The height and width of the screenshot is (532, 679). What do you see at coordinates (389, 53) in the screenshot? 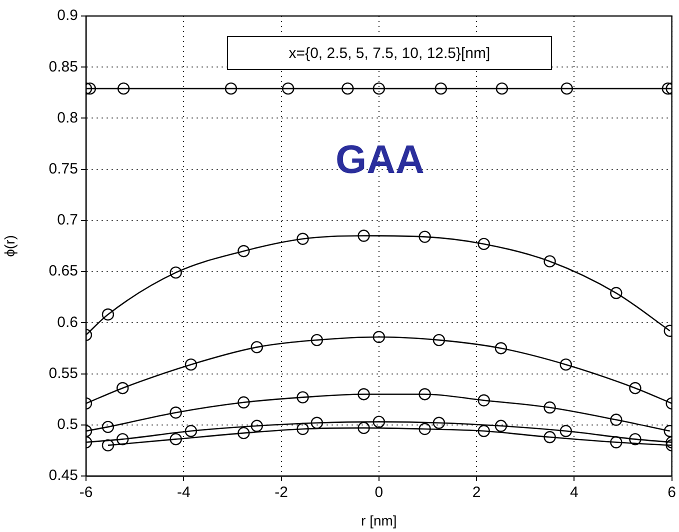
I see `text-box: x={0, 2.5, 5, 7.5, 10, 12.5}[nm]` at bounding box center [389, 53].